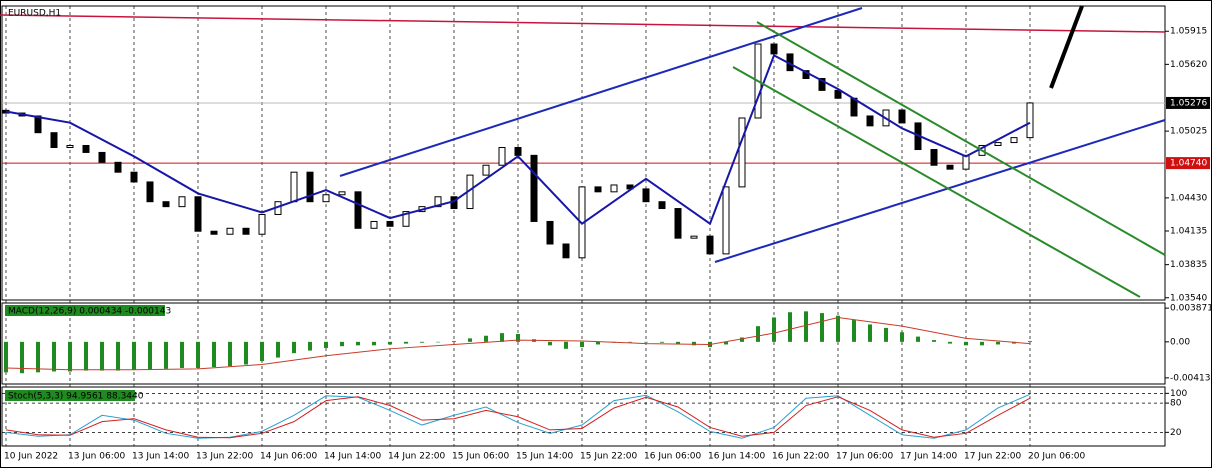 This screenshot has width=1212, height=468. What do you see at coordinates (1188, 32) in the screenshot?
I see `y-tick-label: 1.05915` at bounding box center [1188, 32].